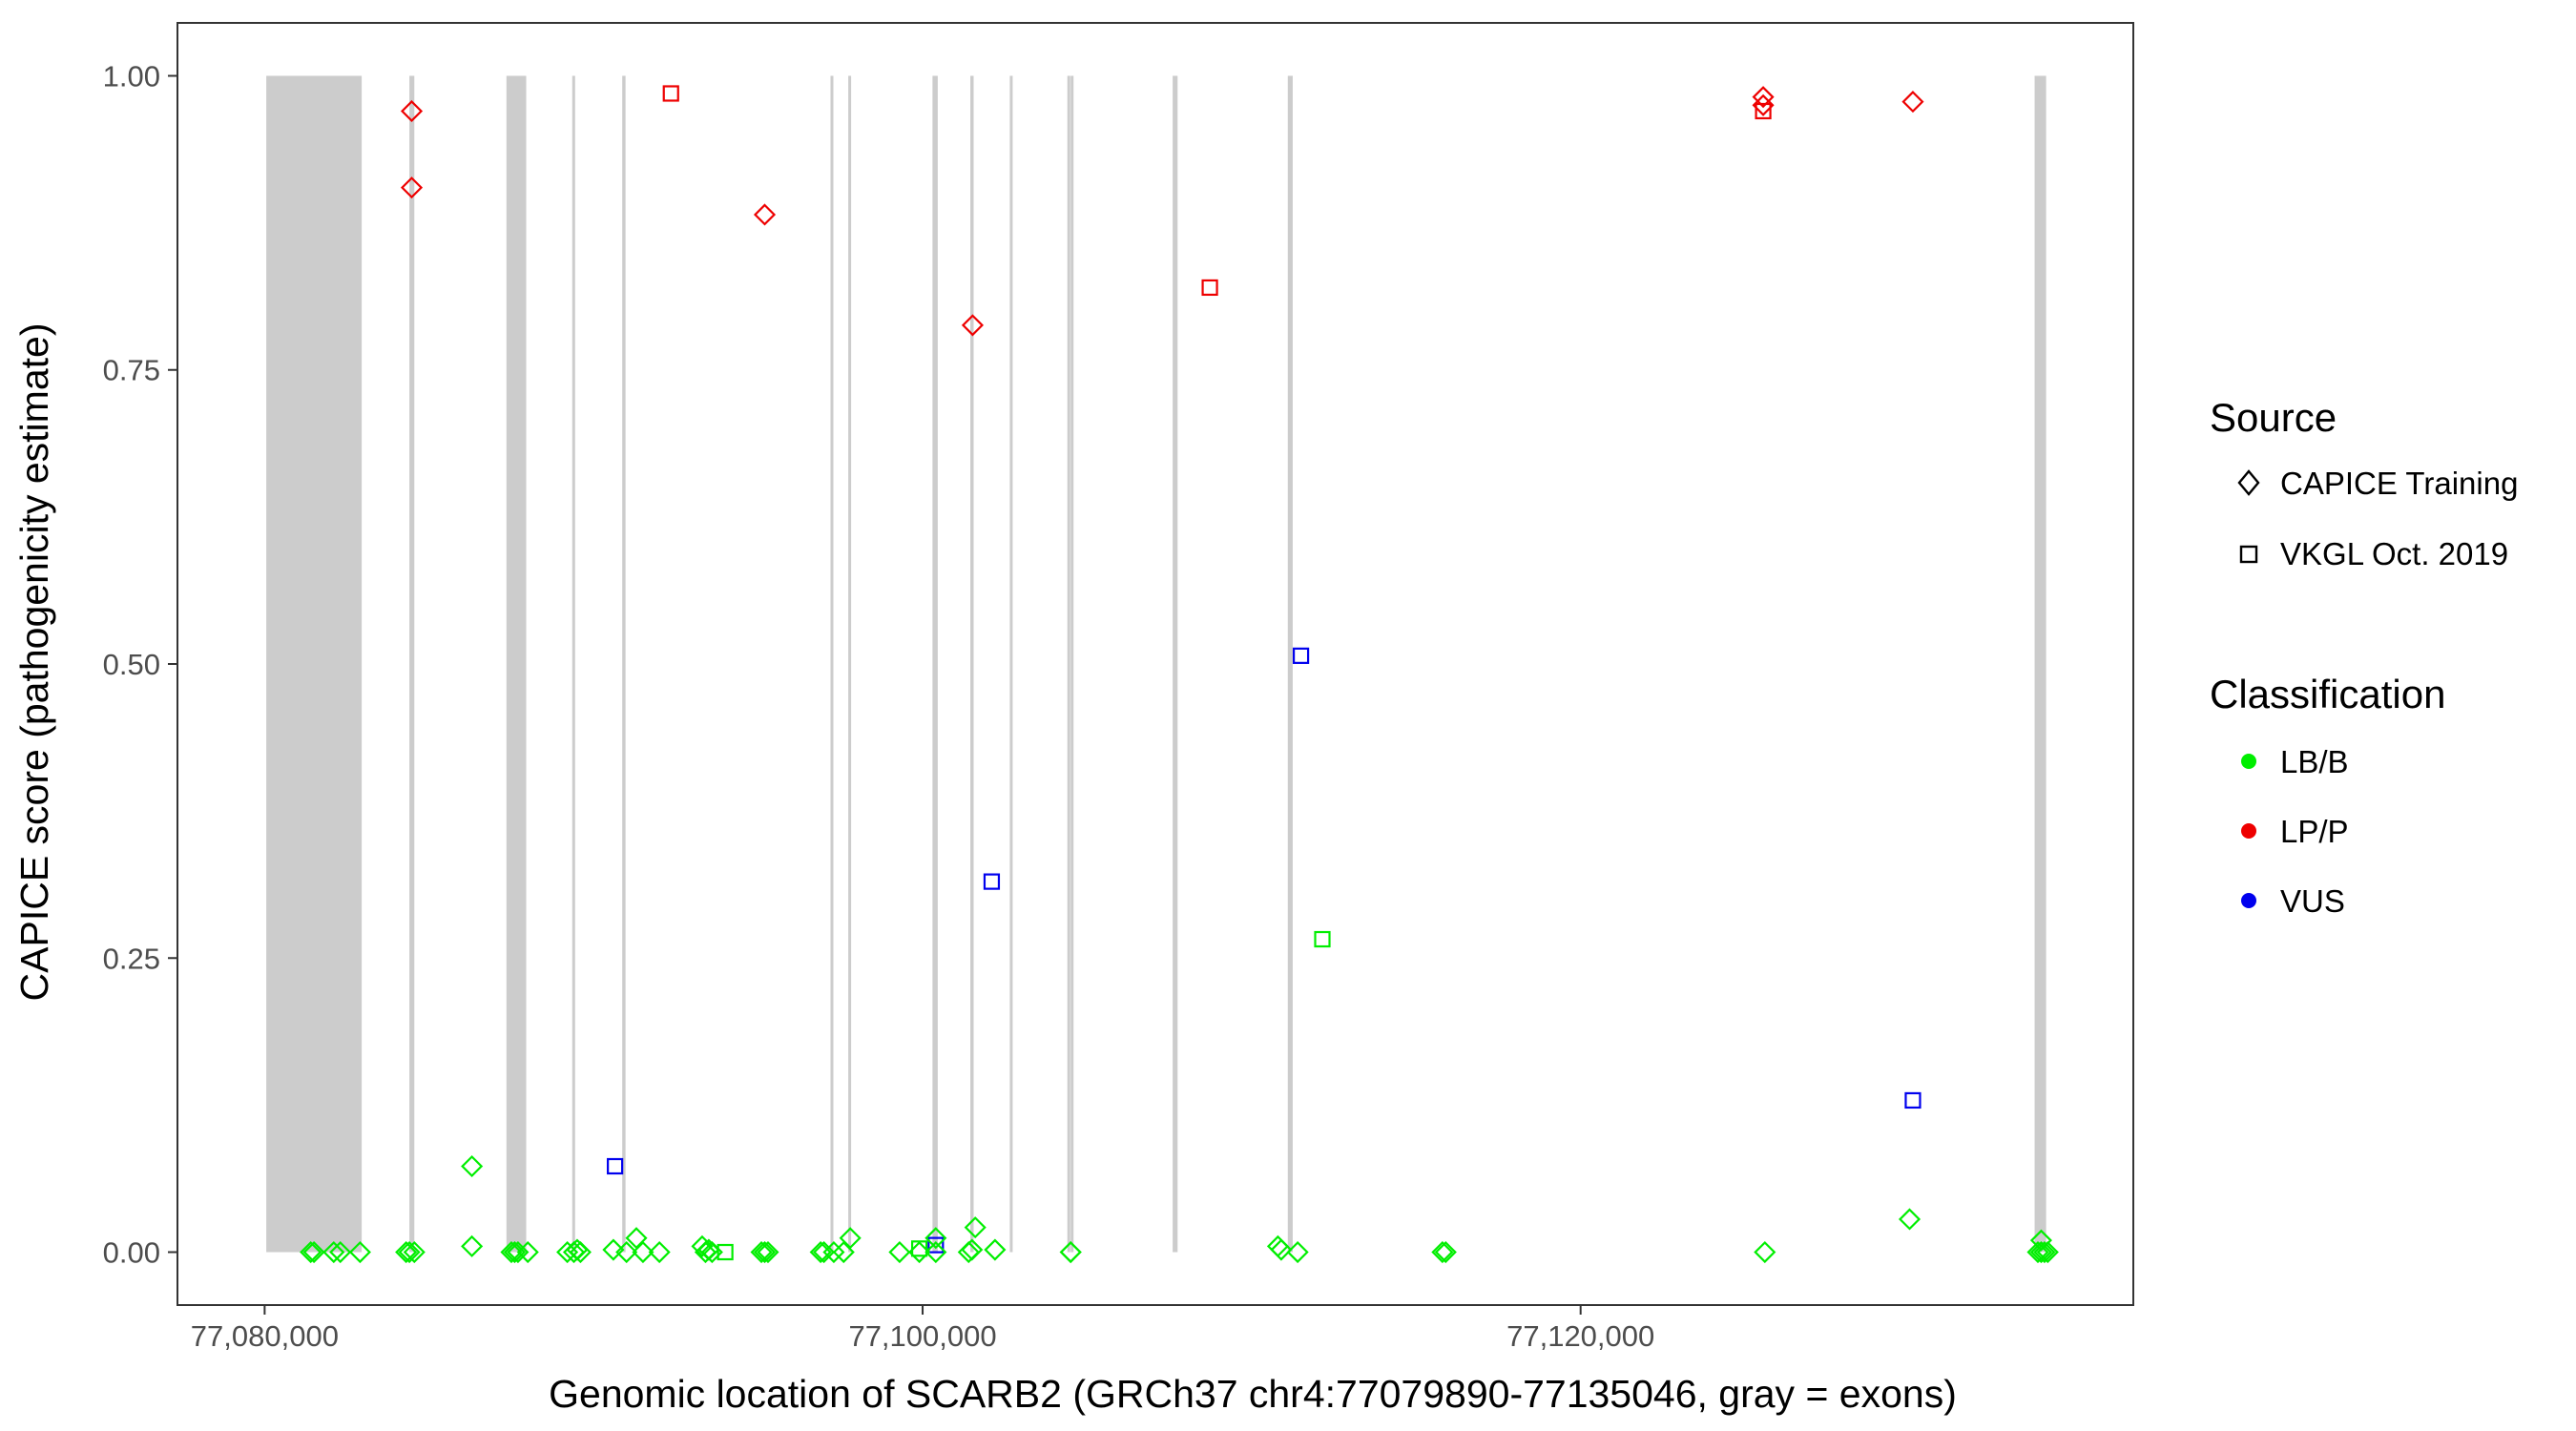 The image size is (2576, 1431). What do you see at coordinates (2312, 901) in the screenshot?
I see `legend-classification-label: VUS` at bounding box center [2312, 901].